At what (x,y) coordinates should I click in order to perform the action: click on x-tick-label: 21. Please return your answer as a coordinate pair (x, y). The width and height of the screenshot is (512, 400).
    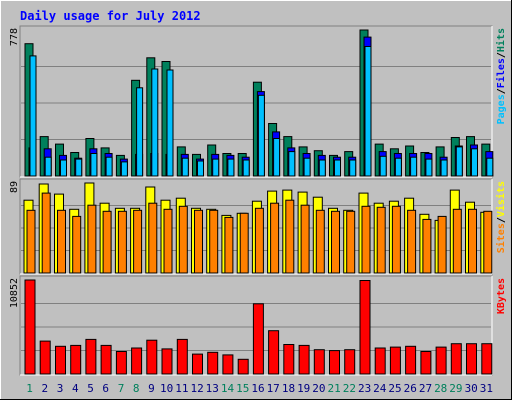
    Looking at the image, I should click on (333, 388).